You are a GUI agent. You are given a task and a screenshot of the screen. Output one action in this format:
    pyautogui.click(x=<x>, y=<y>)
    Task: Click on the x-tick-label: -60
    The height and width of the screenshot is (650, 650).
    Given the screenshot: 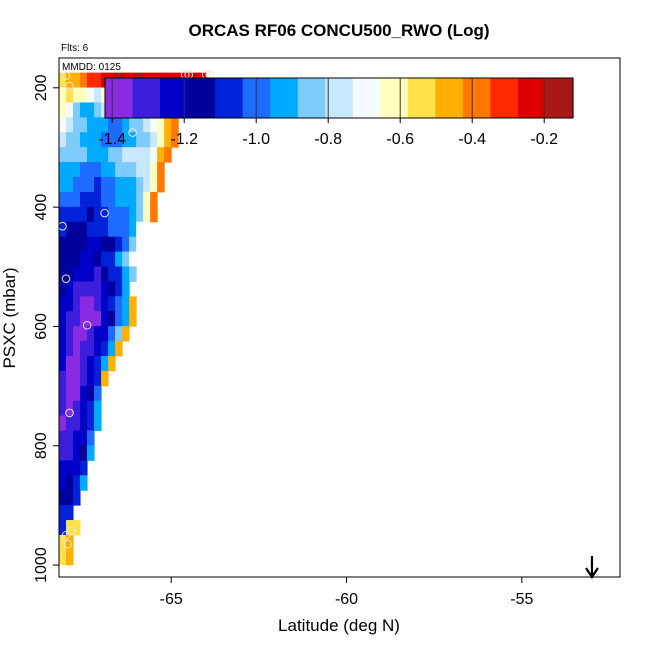 What is the action you would take?
    pyautogui.click(x=346, y=599)
    